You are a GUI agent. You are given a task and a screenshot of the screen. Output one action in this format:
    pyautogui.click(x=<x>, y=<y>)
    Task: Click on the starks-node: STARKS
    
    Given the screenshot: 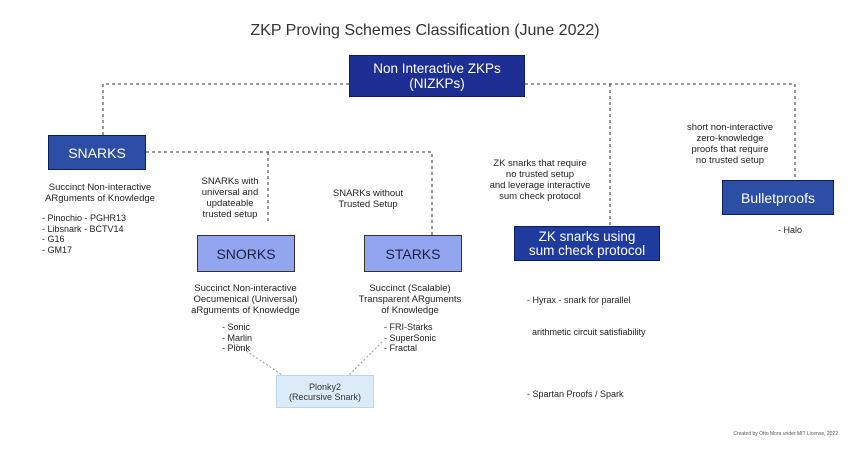 What is the action you would take?
    pyautogui.click(x=413, y=253)
    